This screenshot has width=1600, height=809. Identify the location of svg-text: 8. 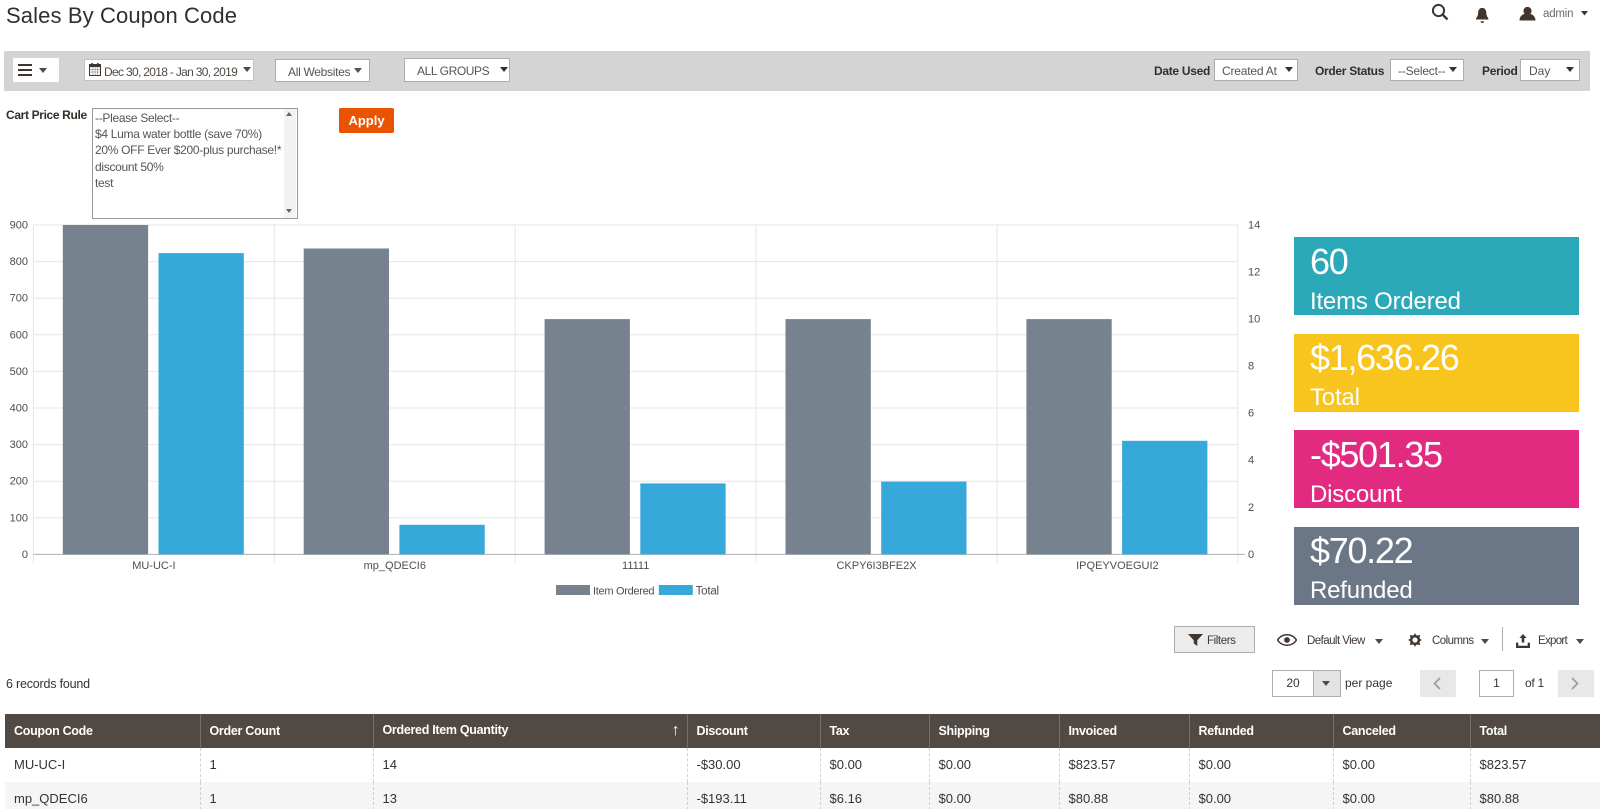
(1251, 367).